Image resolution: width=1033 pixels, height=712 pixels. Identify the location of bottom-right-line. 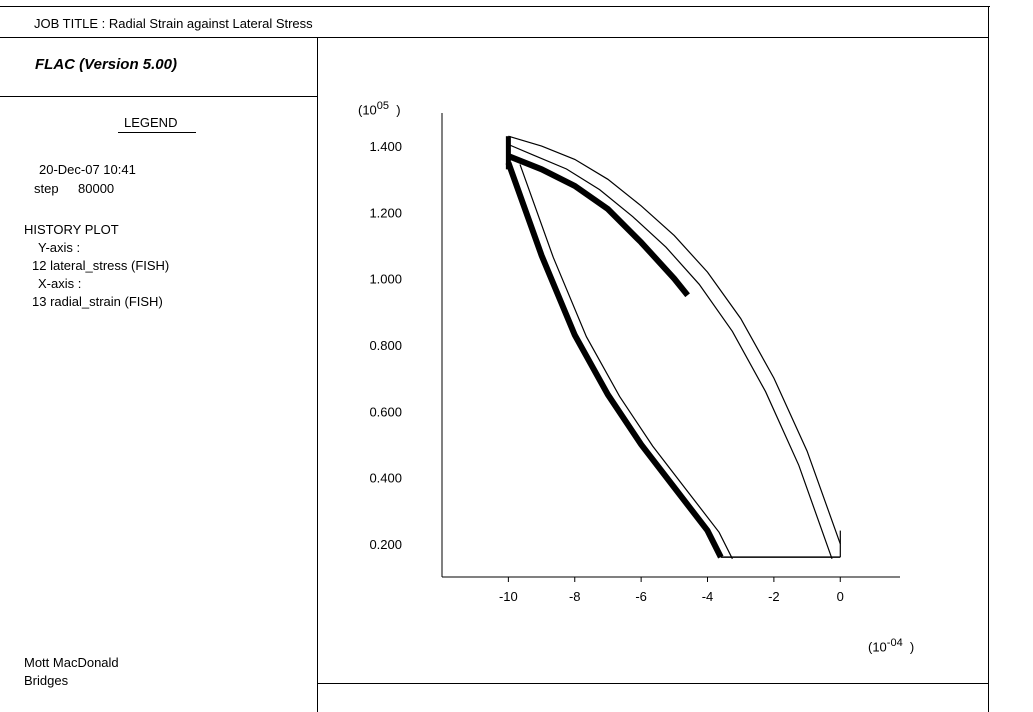
(653, 683).